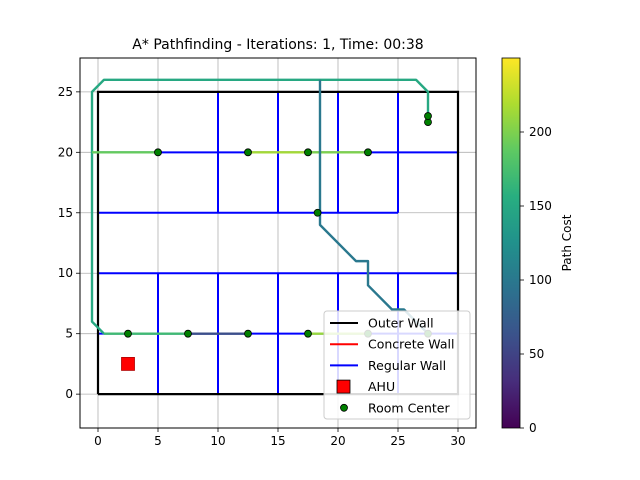  What do you see at coordinates (397, 441) in the screenshot?
I see `x-tick-label: 25` at bounding box center [397, 441].